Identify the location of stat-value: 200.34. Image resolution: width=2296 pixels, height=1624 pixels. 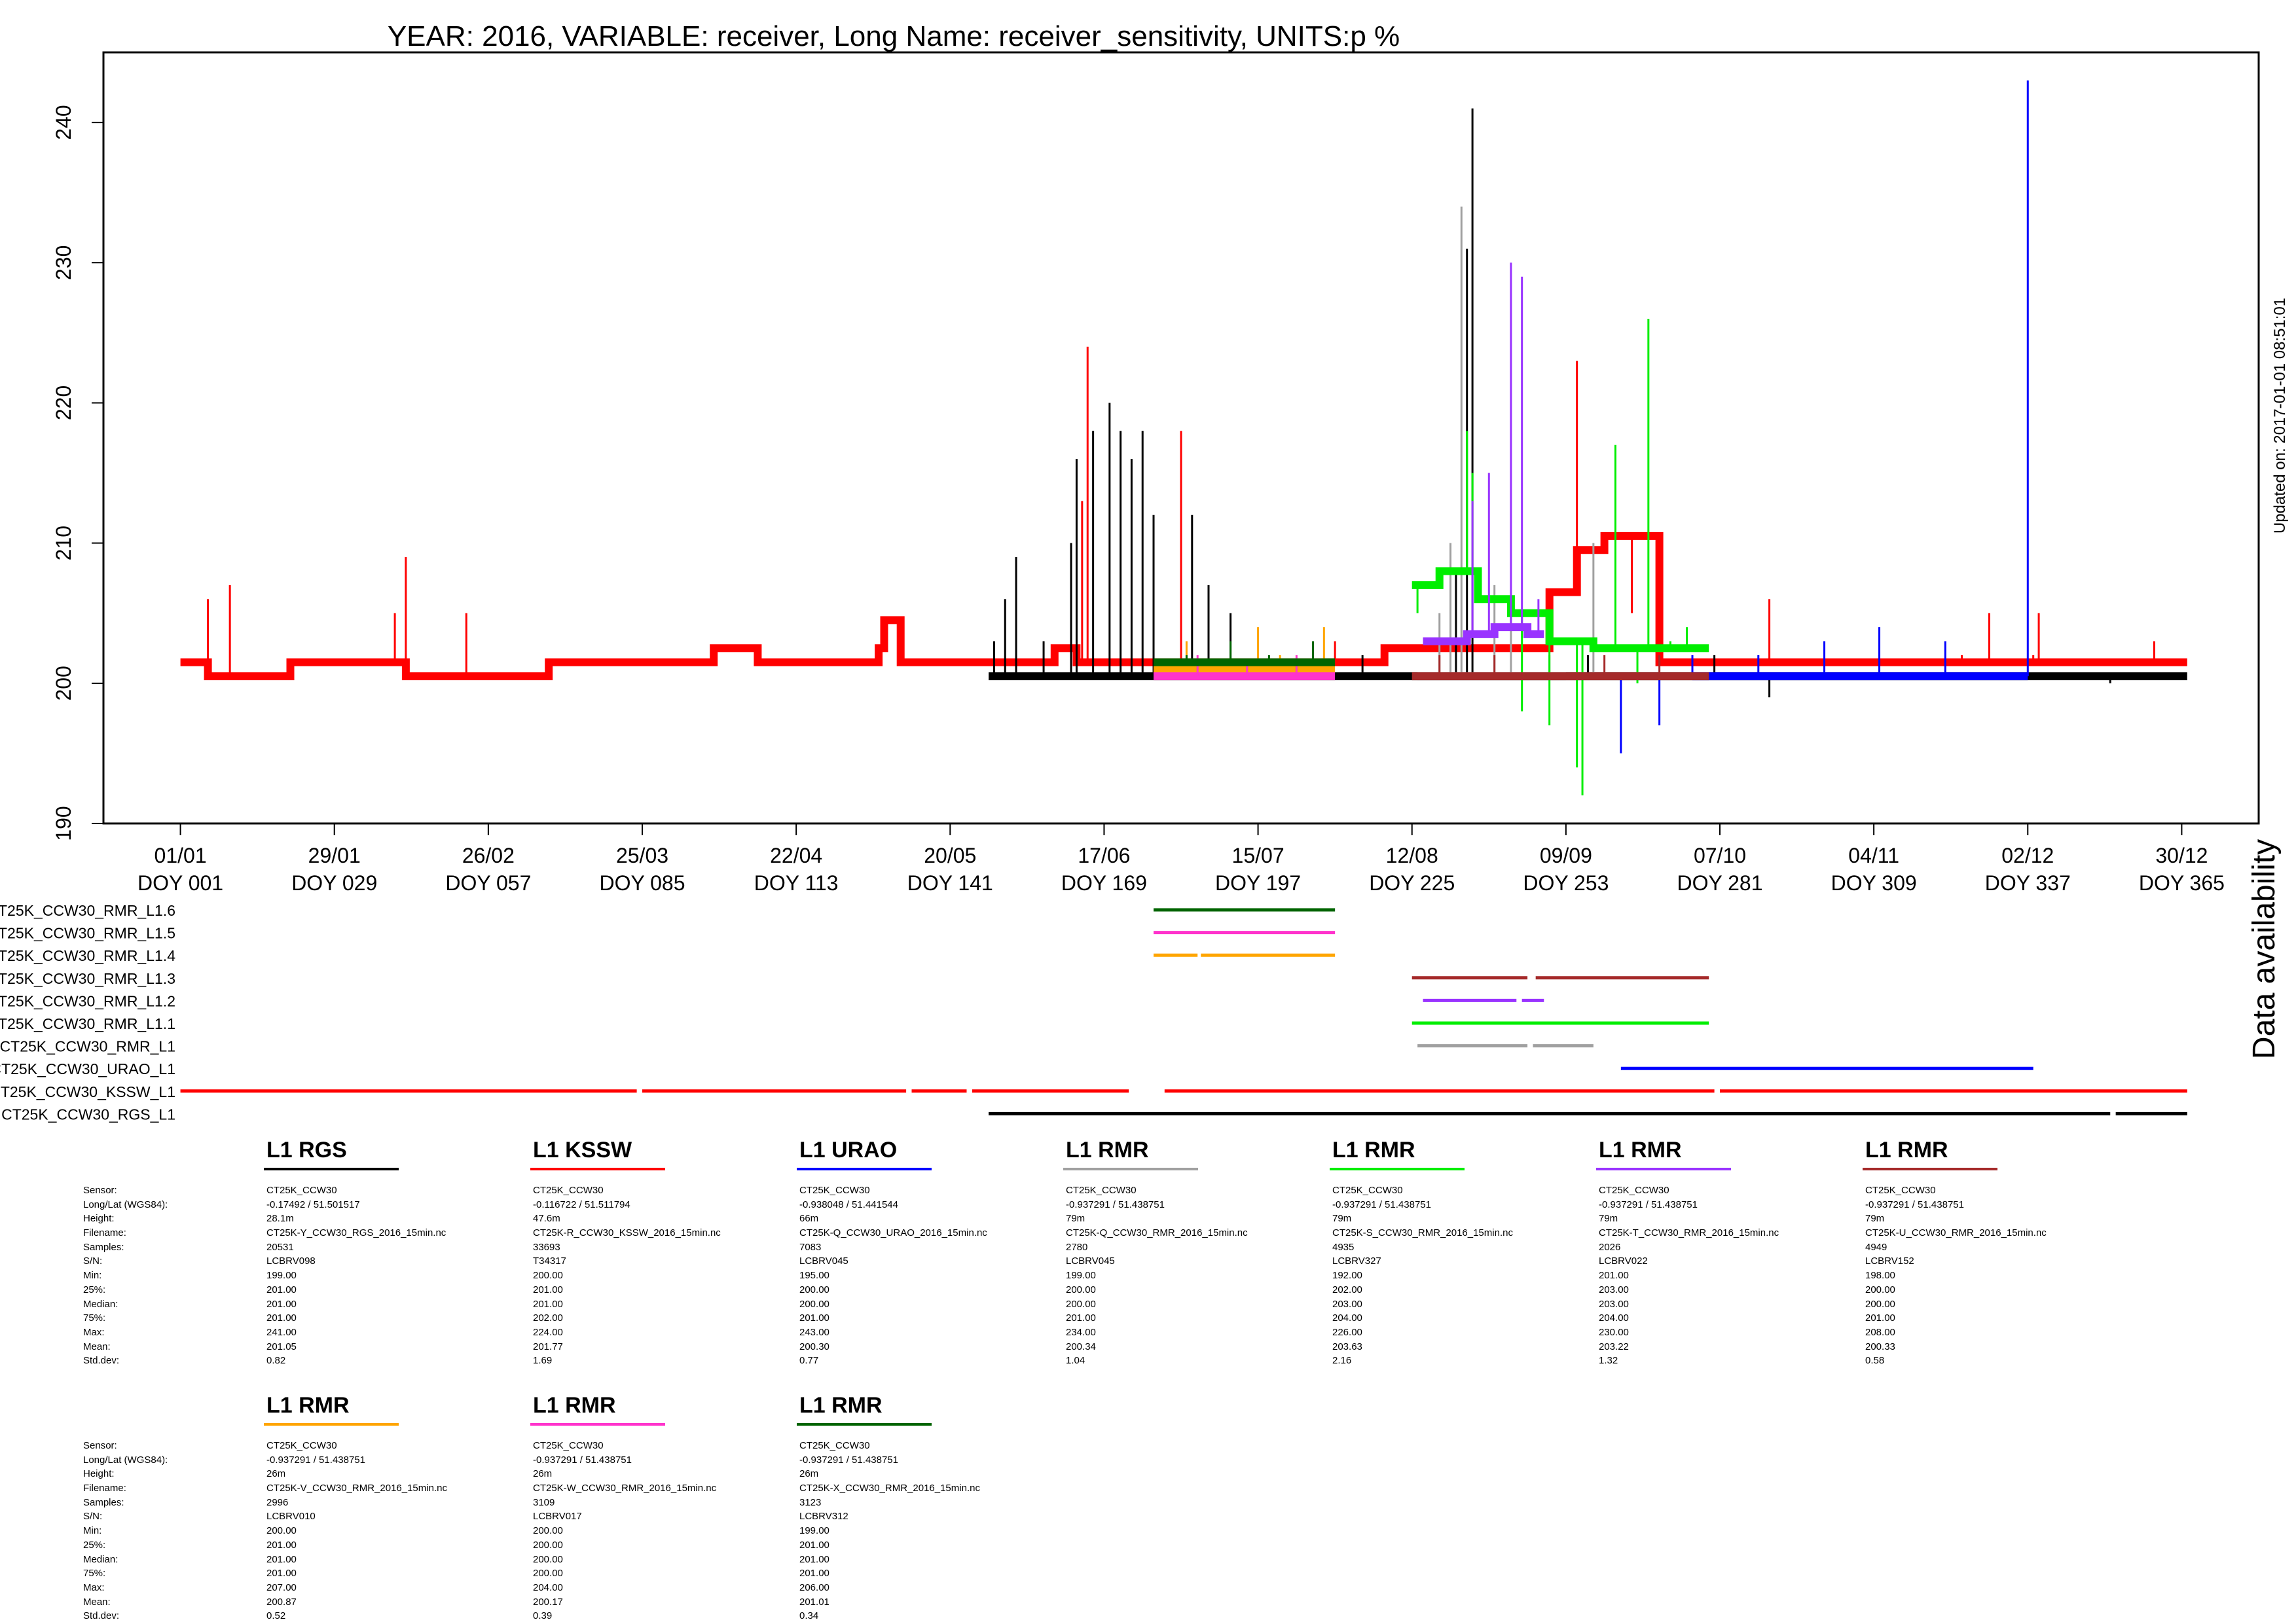
(1081, 1346).